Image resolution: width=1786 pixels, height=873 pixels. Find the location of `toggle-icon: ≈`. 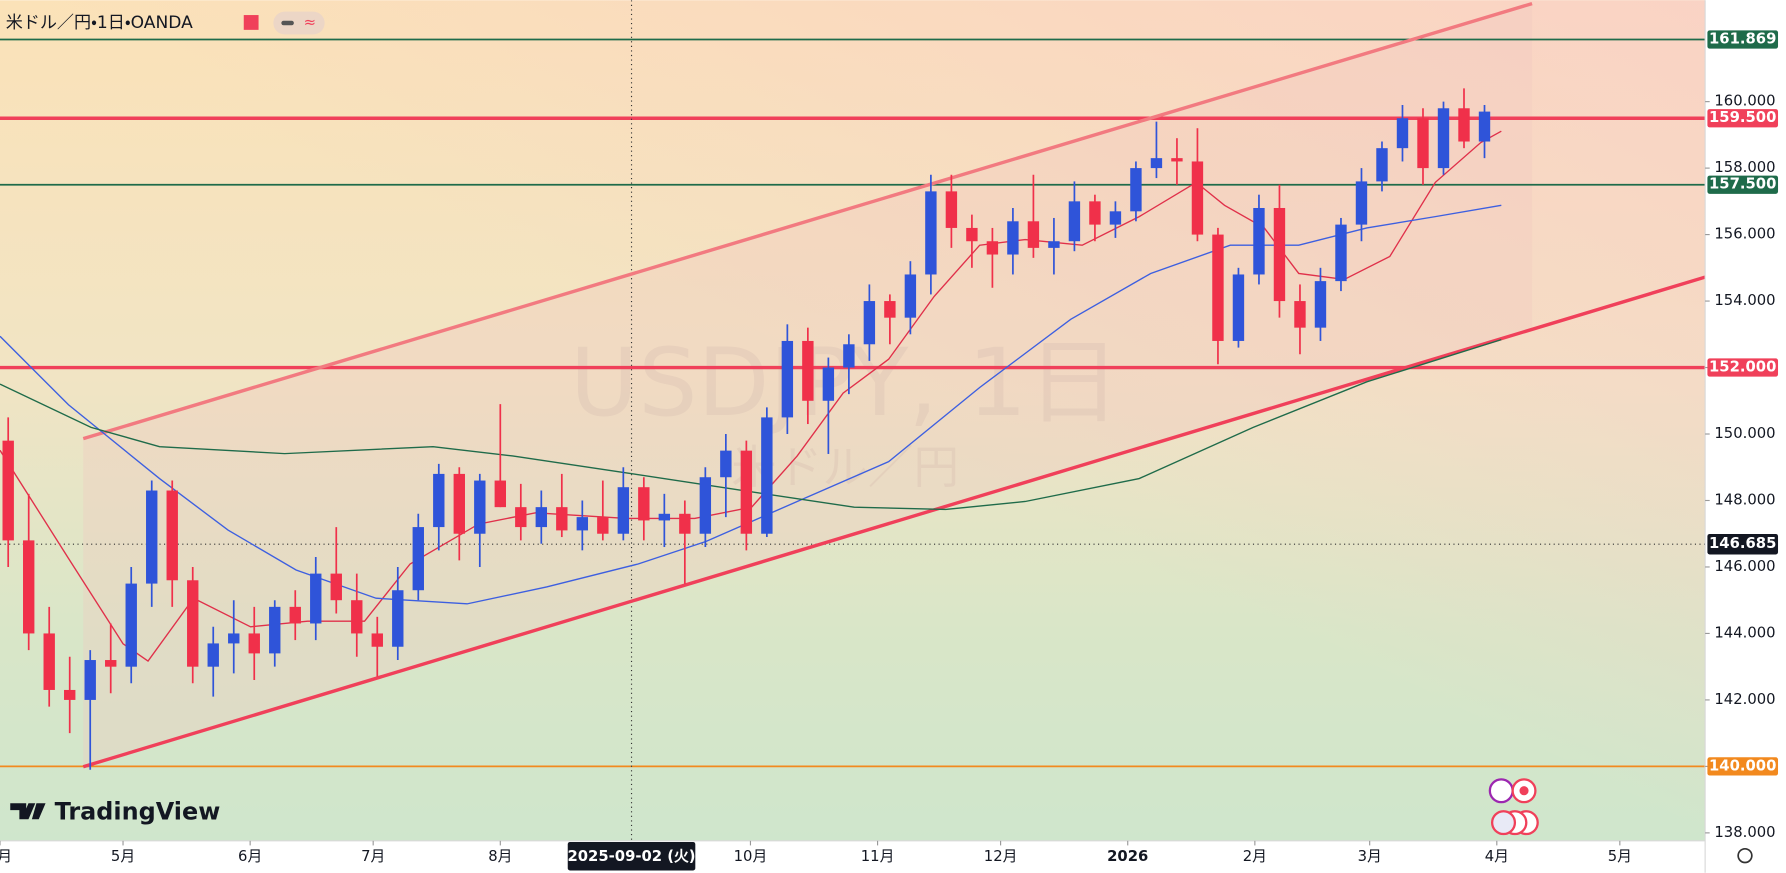

toggle-icon: ≈ is located at coordinates (310, 22).